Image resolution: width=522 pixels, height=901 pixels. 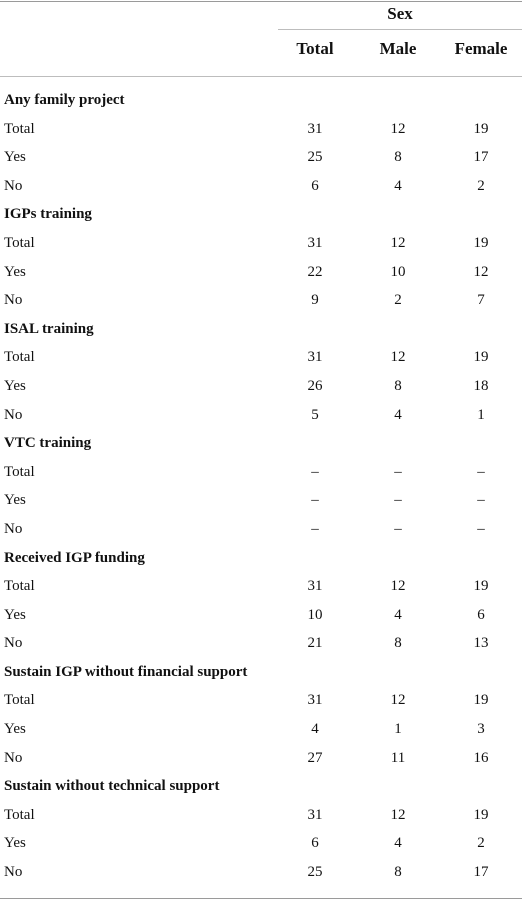 I want to click on table-row: No 27 11 16, so click(x=261, y=758).